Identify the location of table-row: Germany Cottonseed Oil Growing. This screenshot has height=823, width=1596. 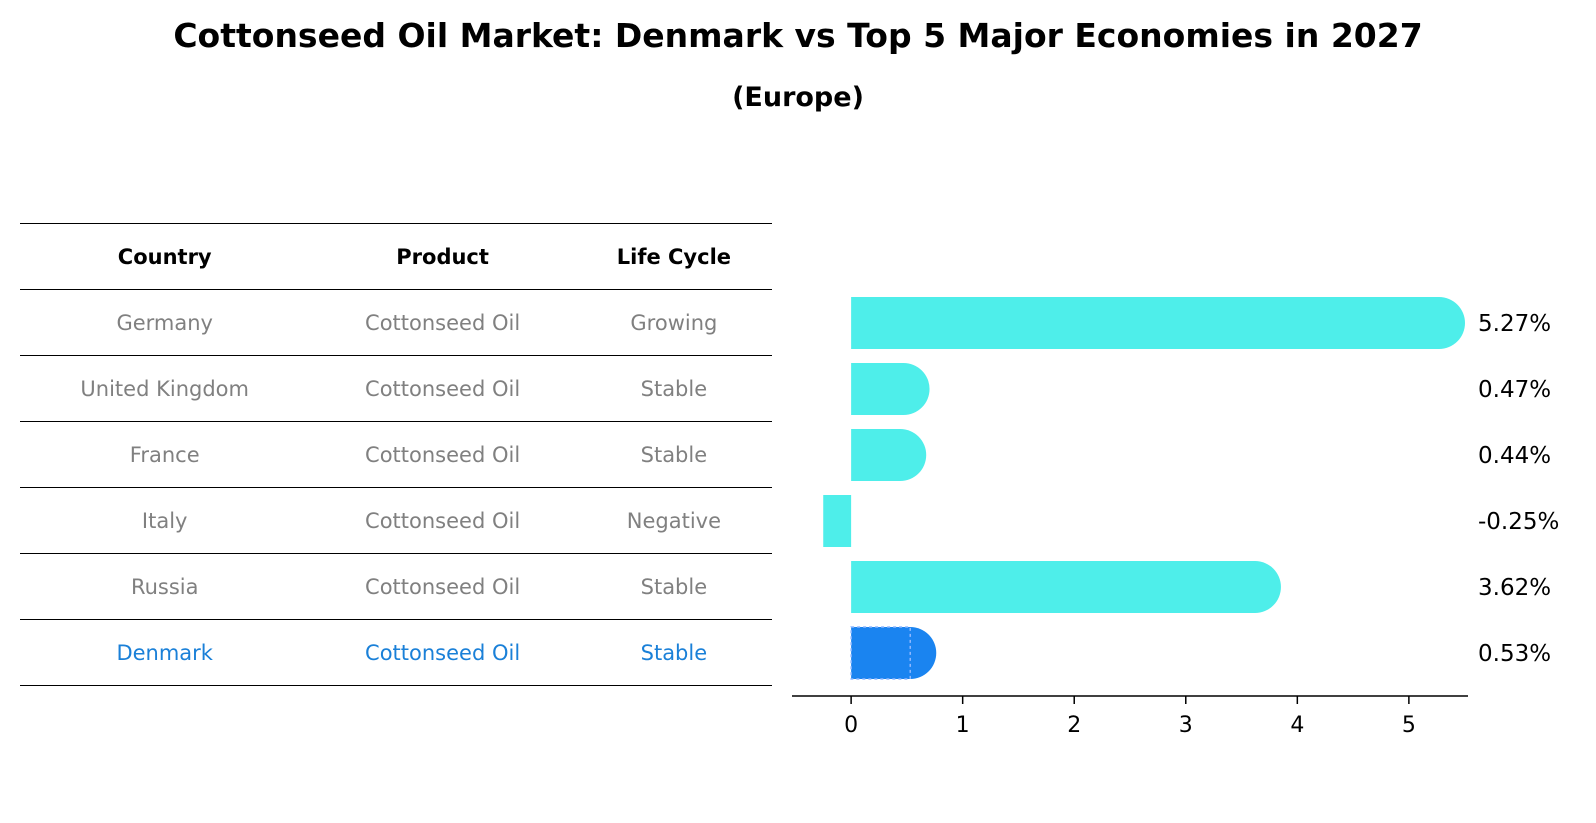
(396, 322).